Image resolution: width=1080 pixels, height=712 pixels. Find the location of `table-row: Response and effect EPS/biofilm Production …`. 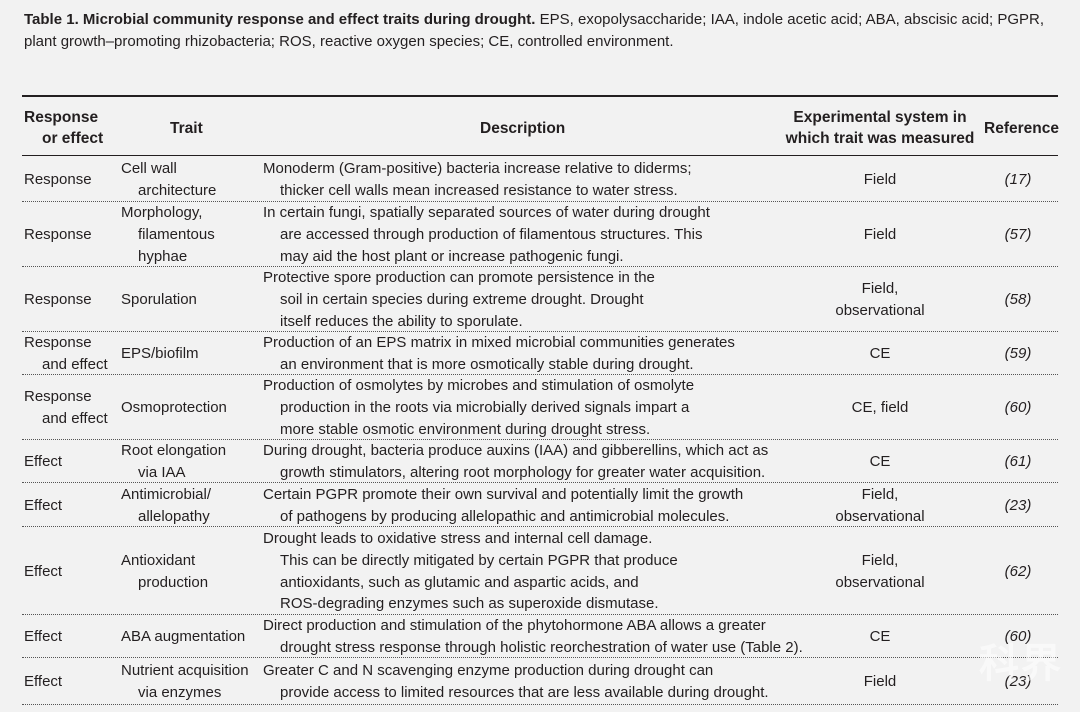

table-row: Response and effect EPS/biofilm Production … is located at coordinates (540, 354).